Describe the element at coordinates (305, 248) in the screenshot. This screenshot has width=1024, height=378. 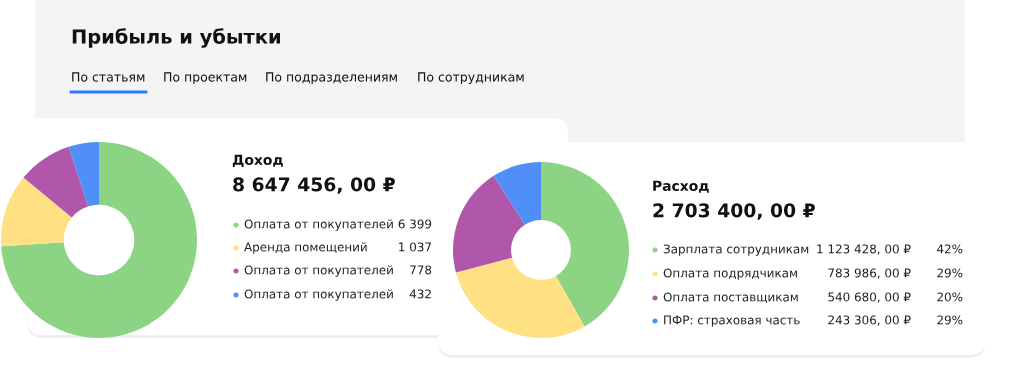
I see `legend-label: Аренда помещений` at that location.